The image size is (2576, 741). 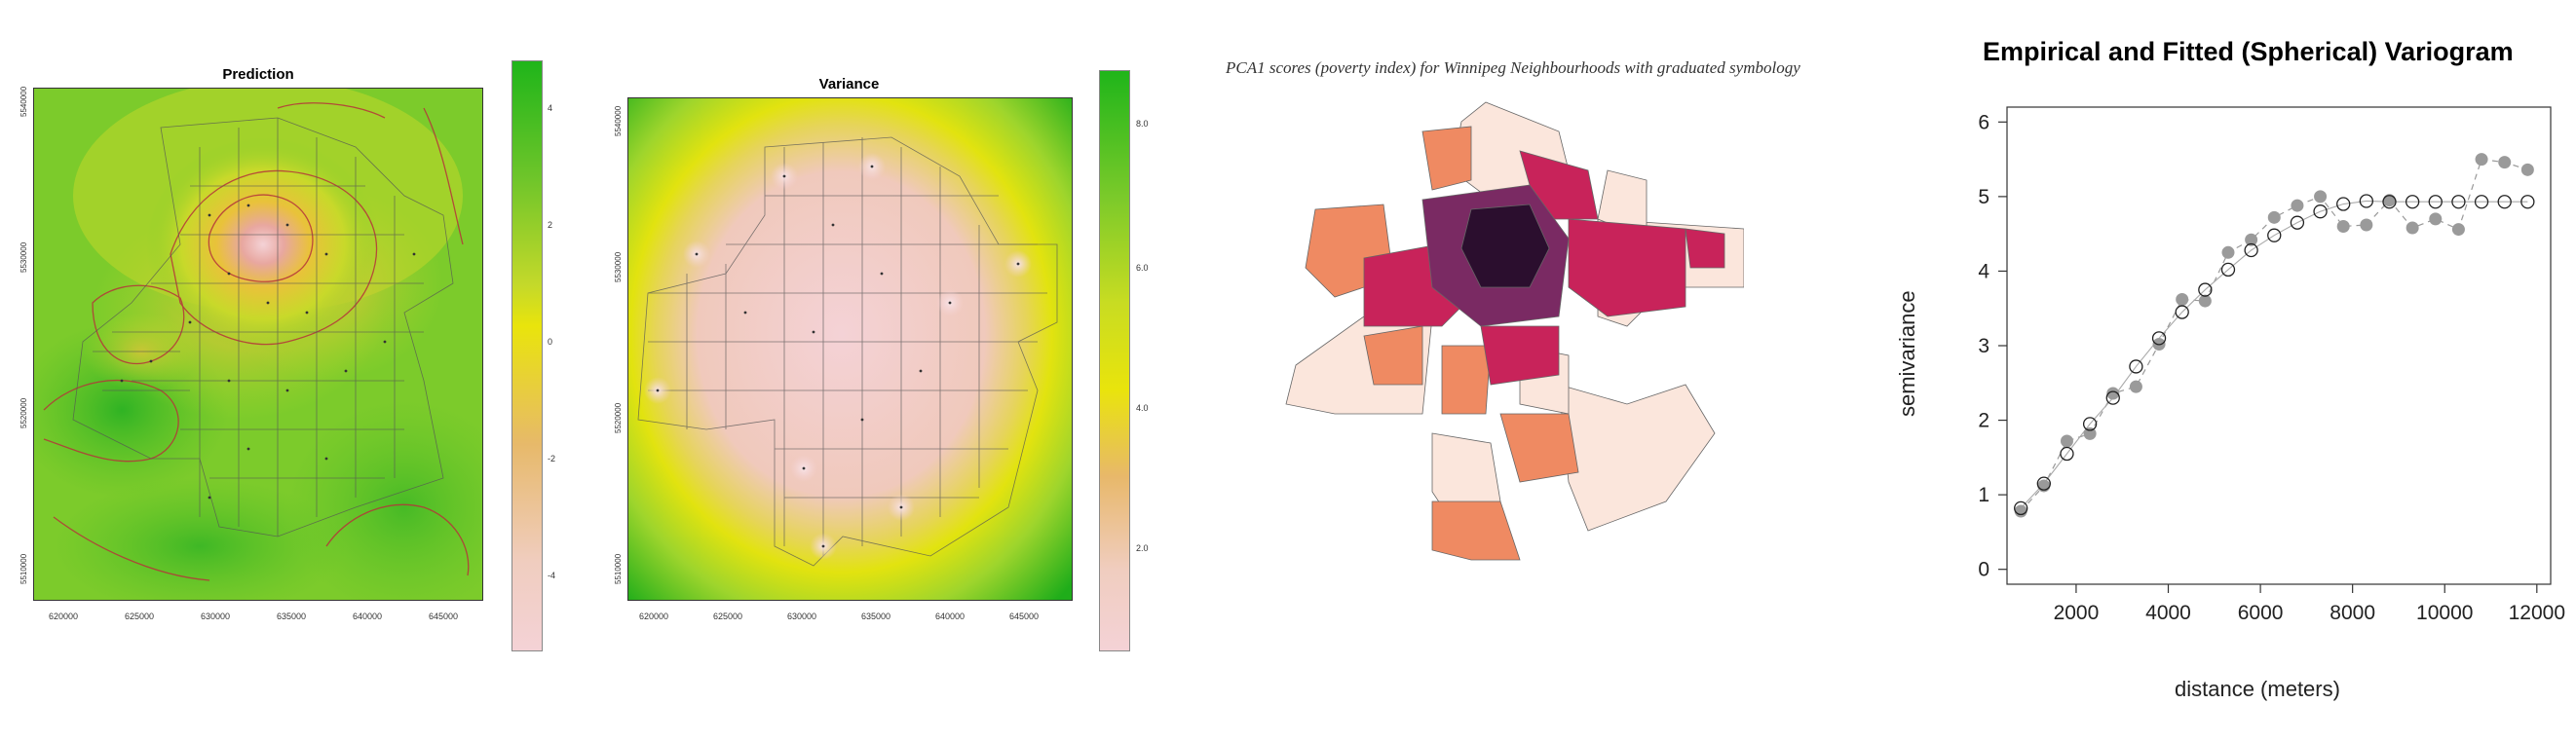 I want to click on colorbar-tick: 2, so click(x=550, y=225).